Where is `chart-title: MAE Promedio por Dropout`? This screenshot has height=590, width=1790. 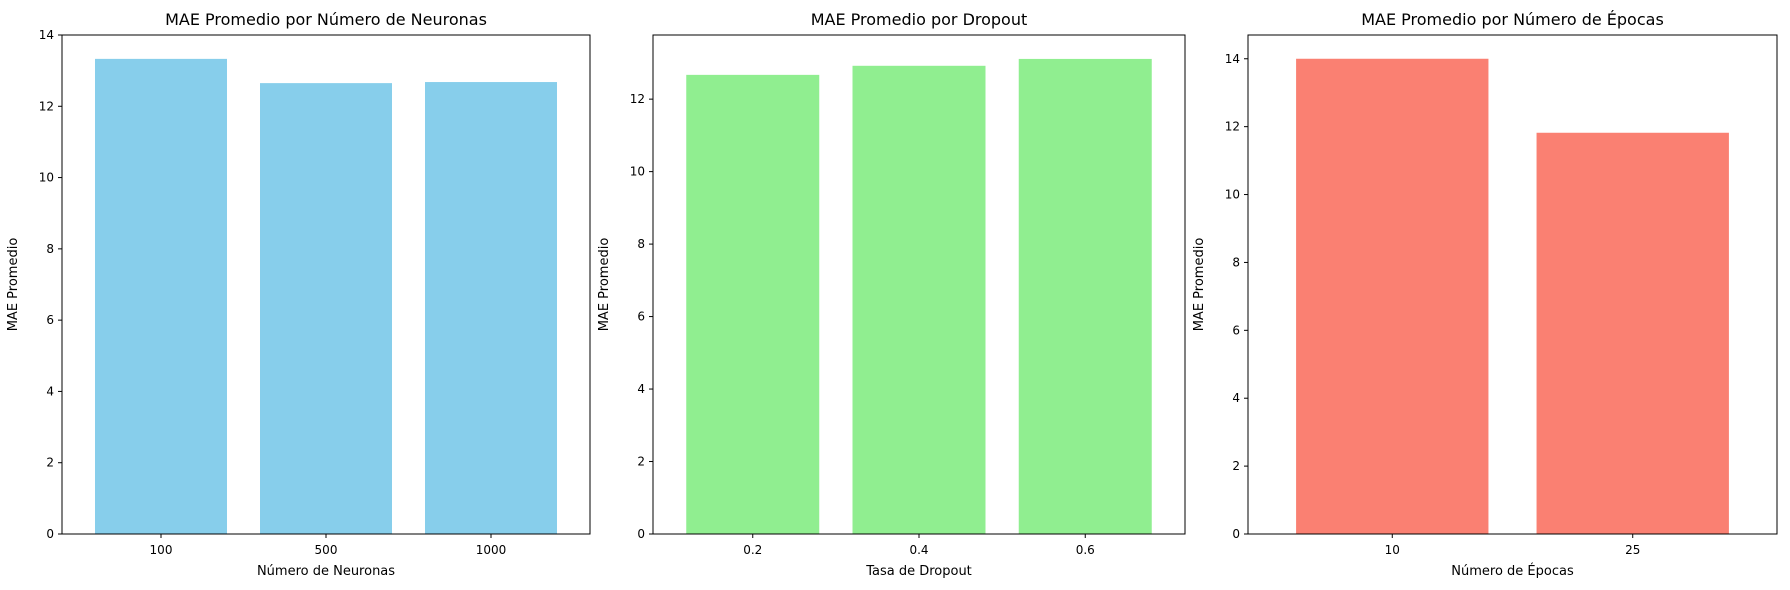
chart-title: MAE Promedio por Dropout is located at coordinates (919, 19).